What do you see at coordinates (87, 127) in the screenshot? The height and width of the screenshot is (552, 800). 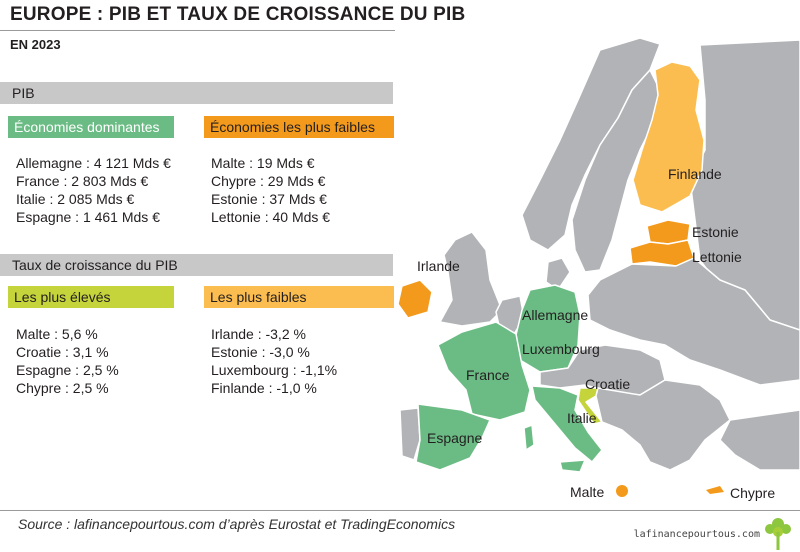 I see `pib-dominant-label: Économies dominantes` at bounding box center [87, 127].